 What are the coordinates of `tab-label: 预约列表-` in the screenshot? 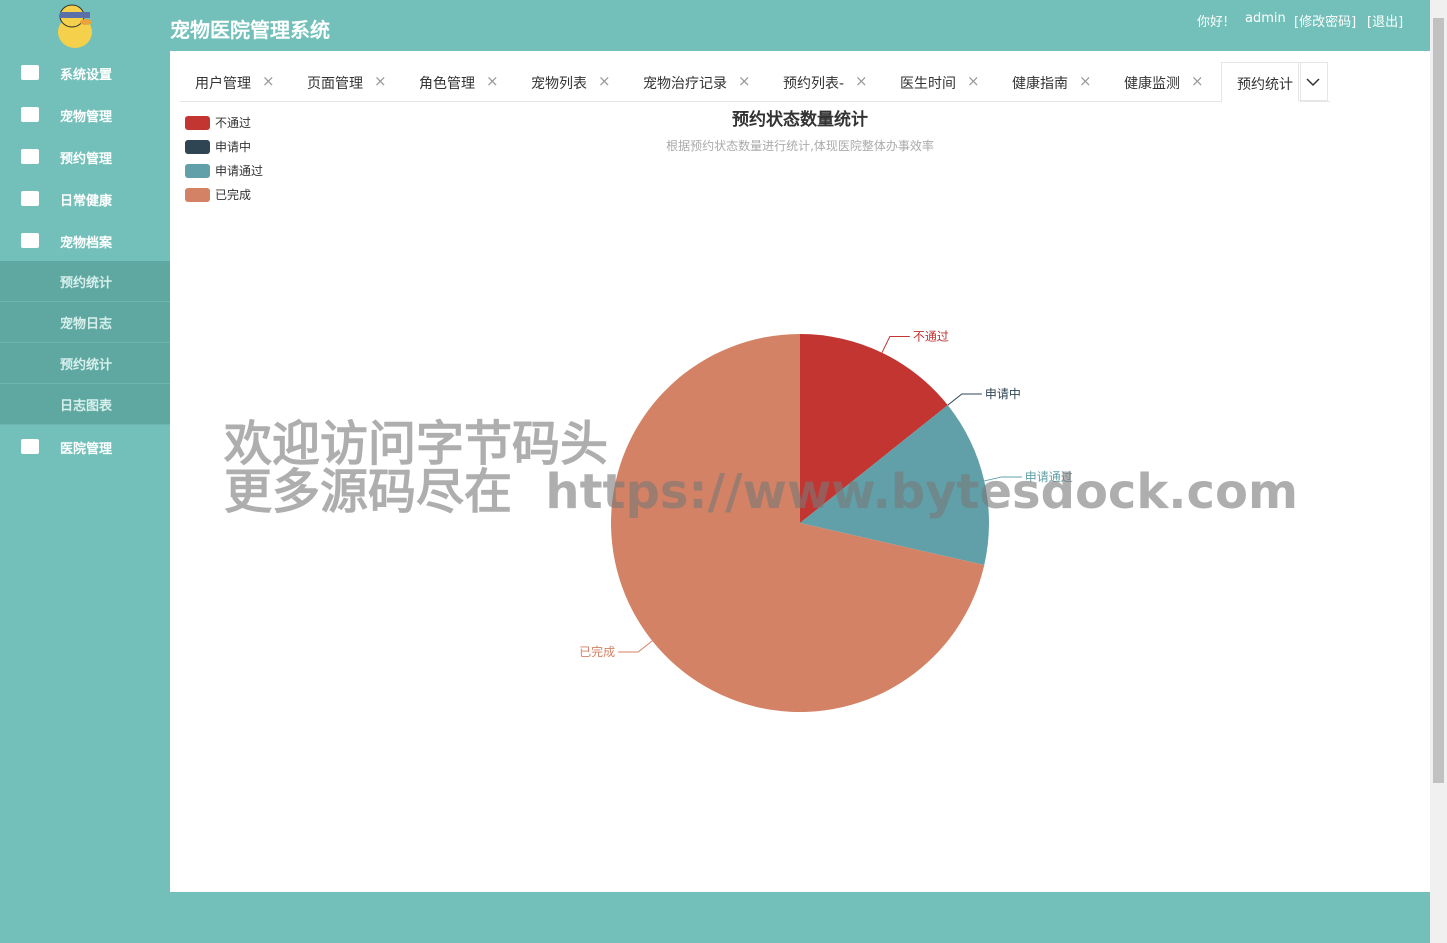 It's located at (814, 84).